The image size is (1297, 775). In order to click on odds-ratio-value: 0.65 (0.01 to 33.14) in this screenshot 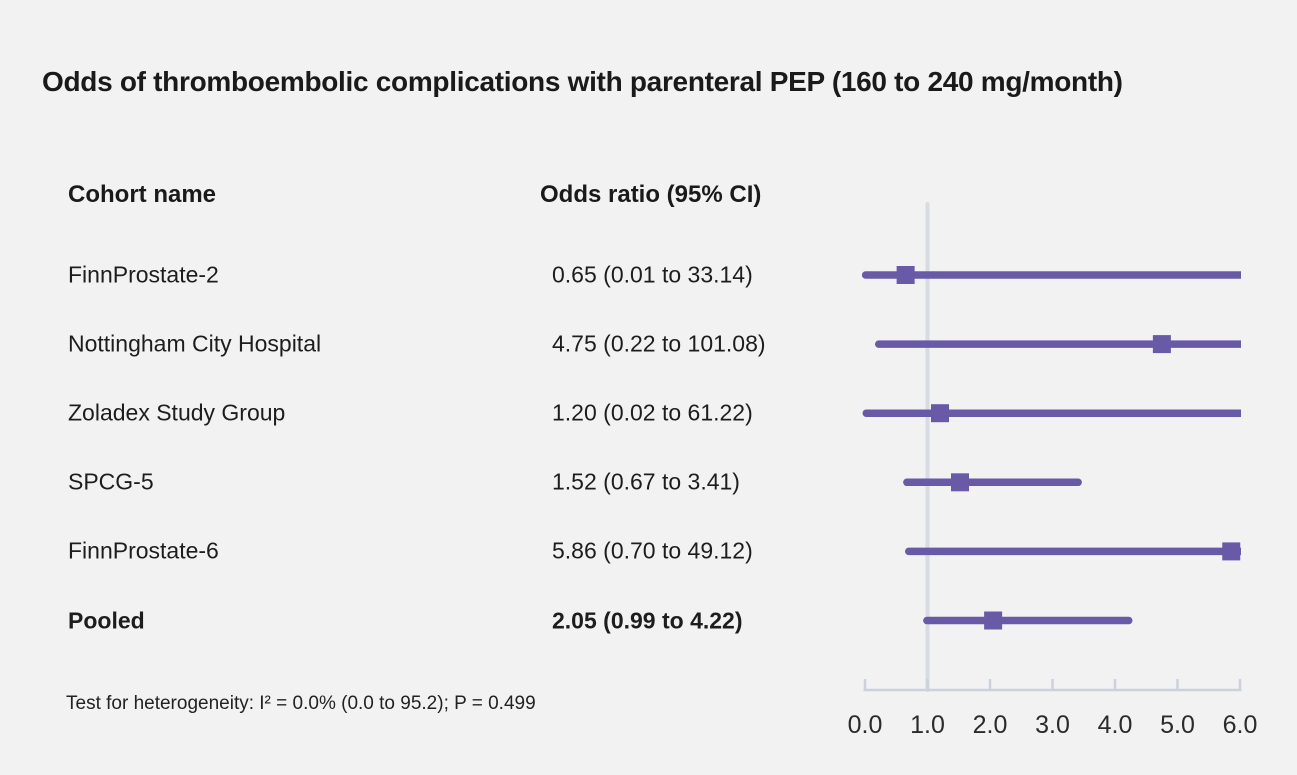, I will do `click(652, 274)`.